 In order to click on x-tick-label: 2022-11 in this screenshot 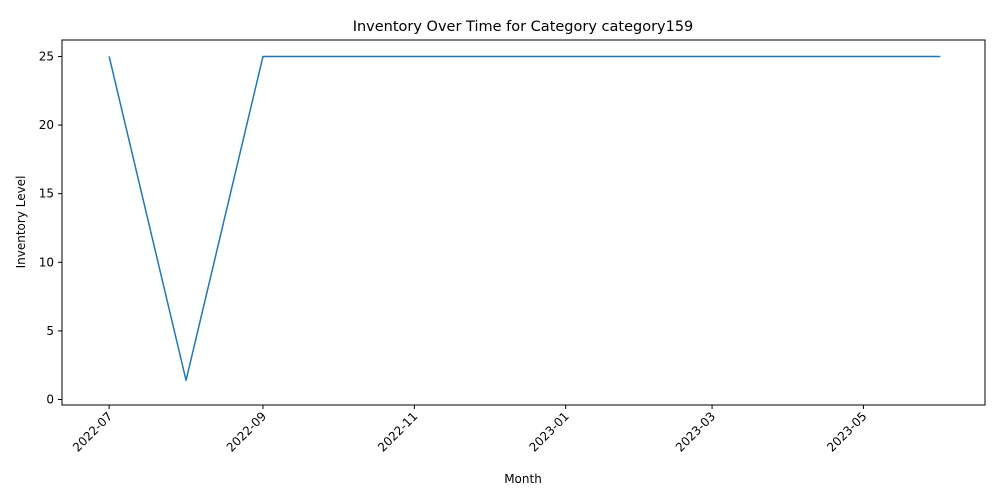, I will do `click(397, 431)`.